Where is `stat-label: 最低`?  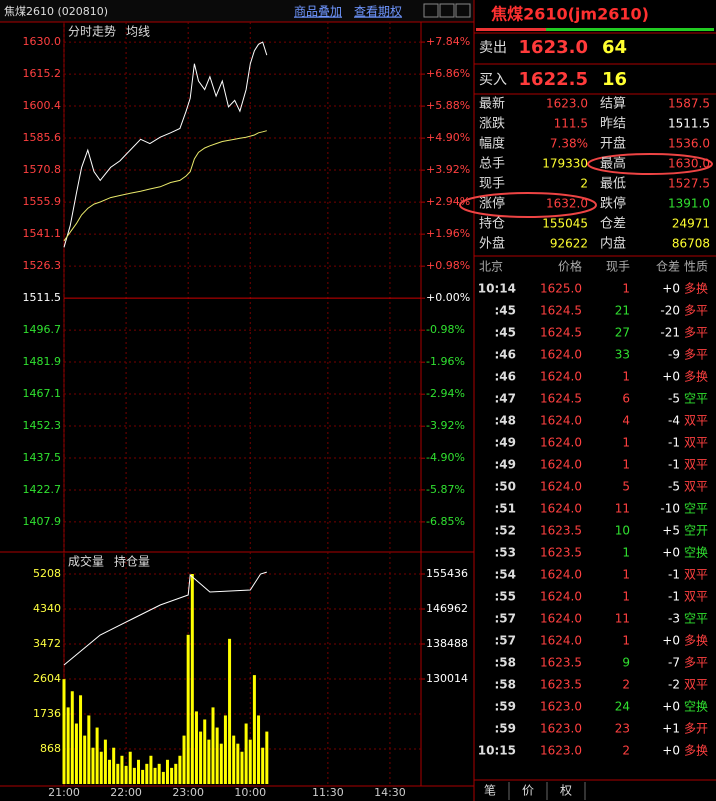 stat-label: 最低 is located at coordinates (613, 184).